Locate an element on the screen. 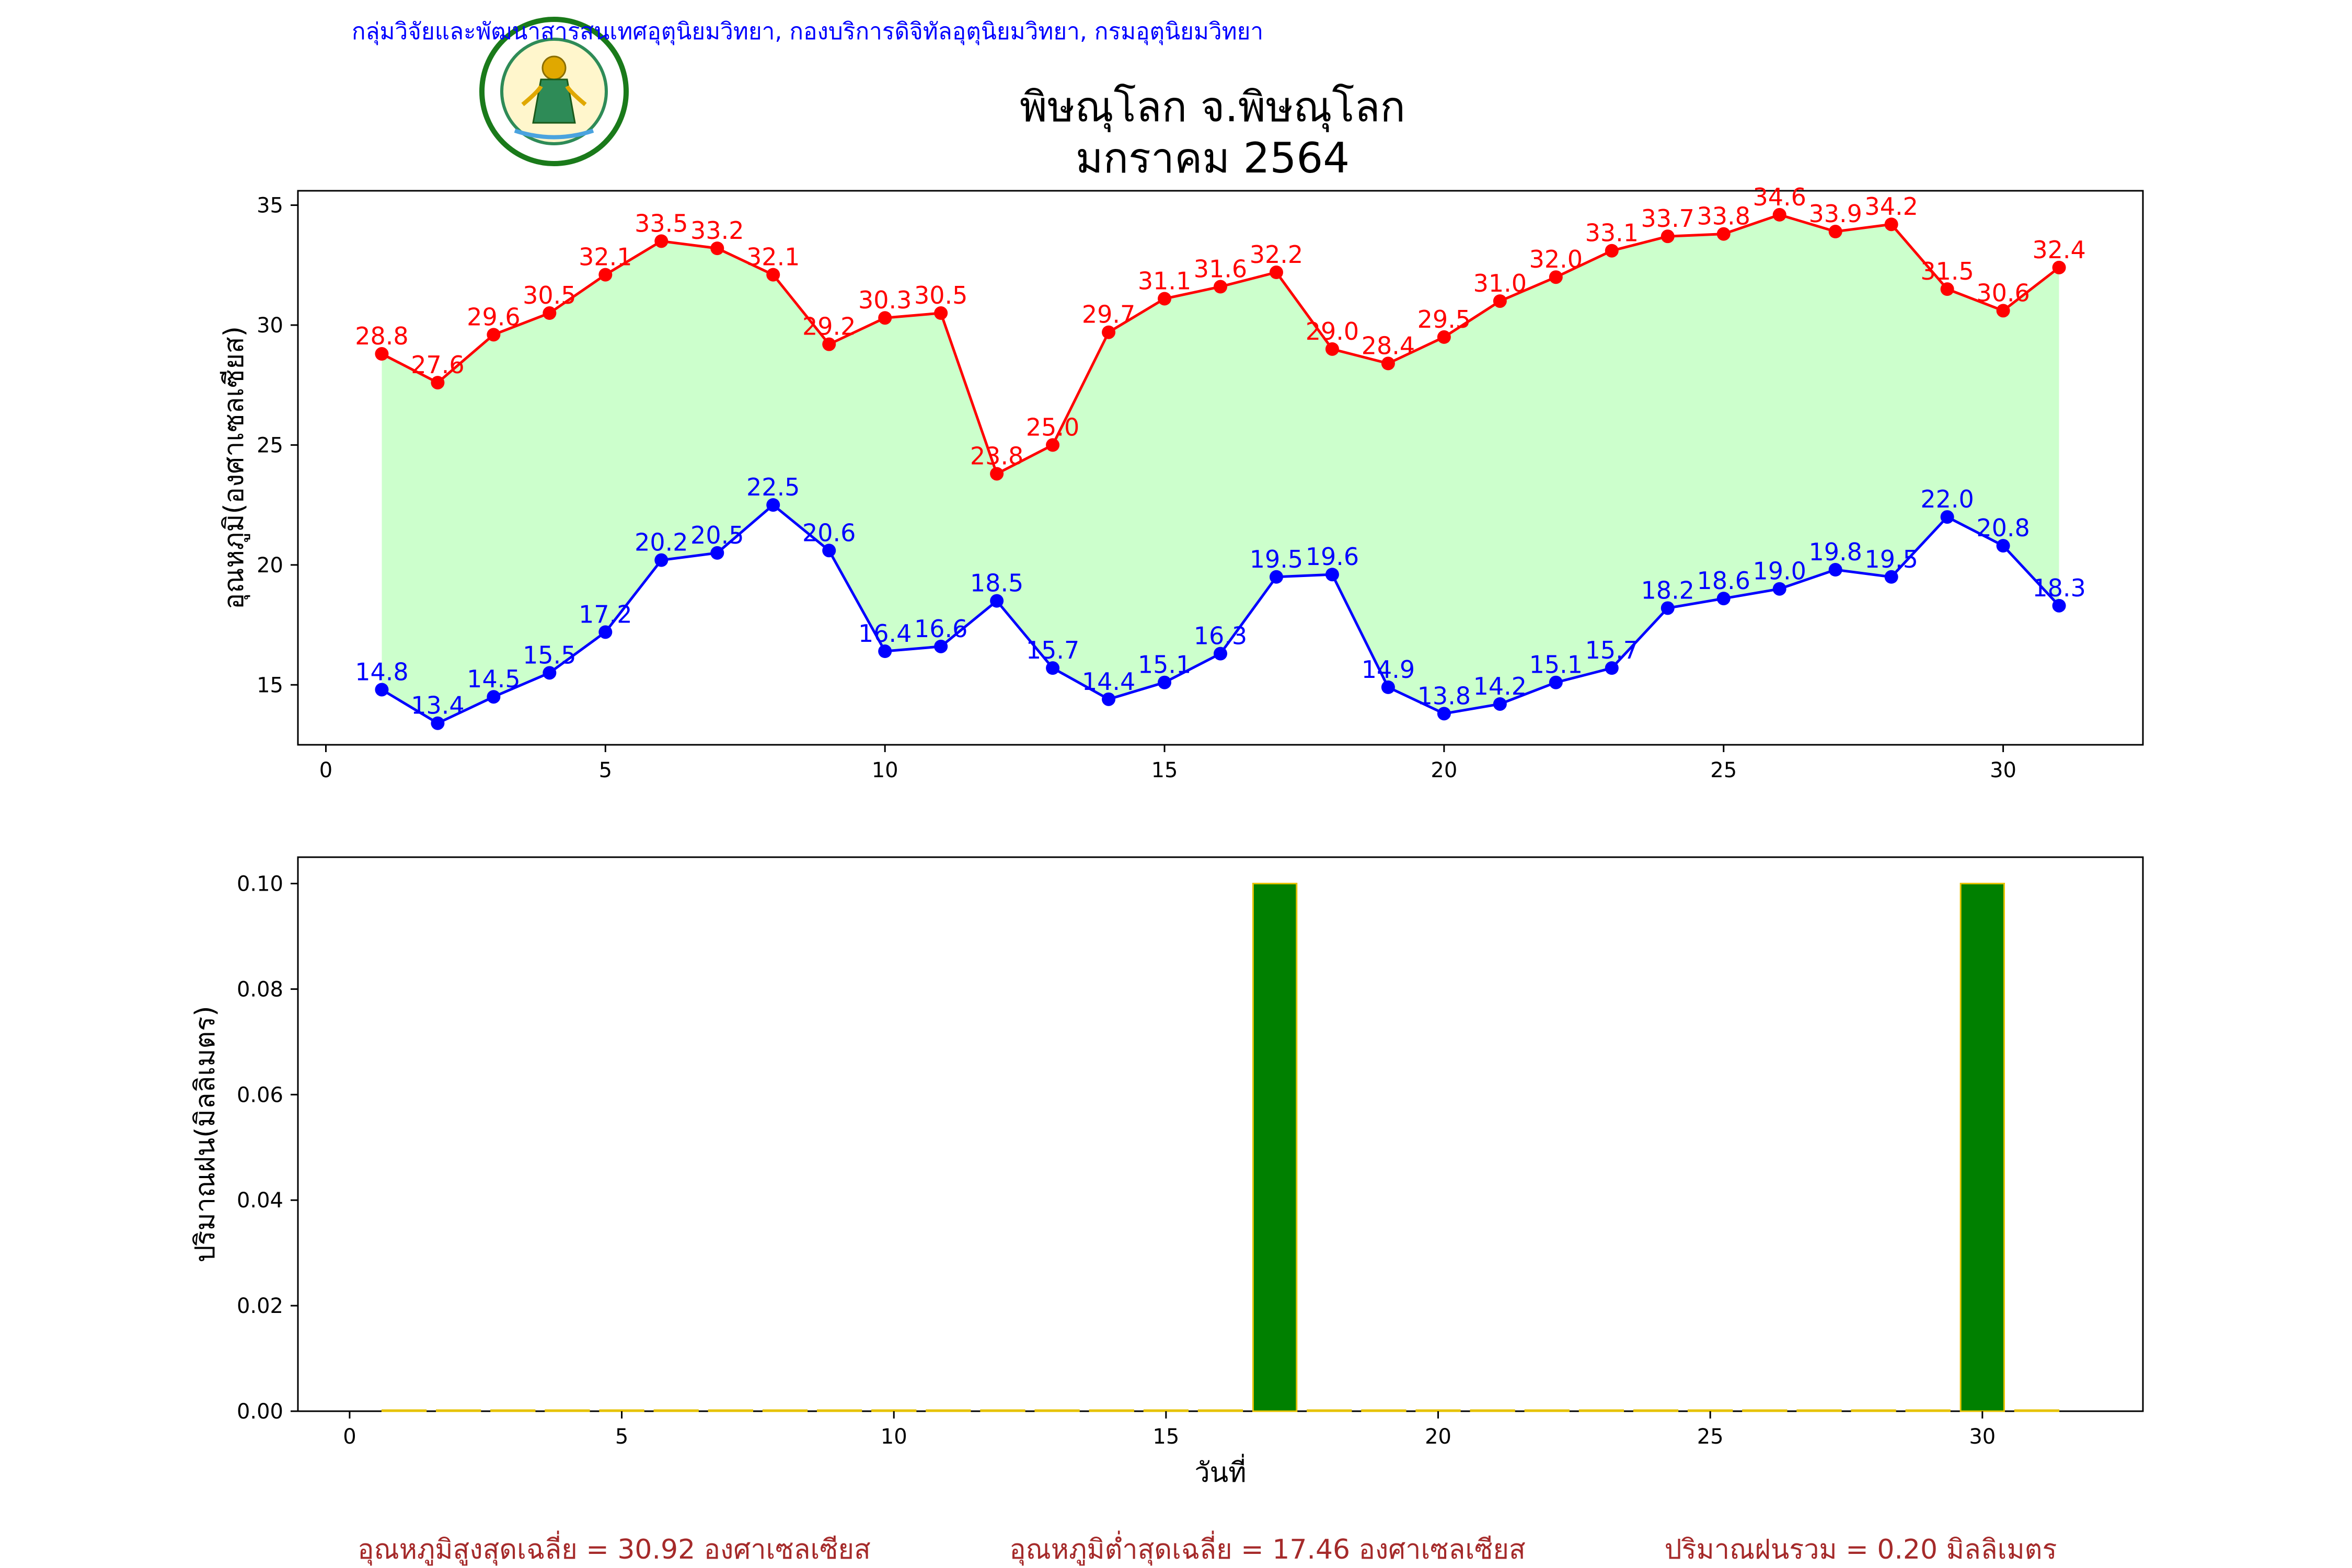 Image resolution: width=2352 pixels, height=1568 pixels. max-temp-value-label: 30.3 is located at coordinates (885, 300).